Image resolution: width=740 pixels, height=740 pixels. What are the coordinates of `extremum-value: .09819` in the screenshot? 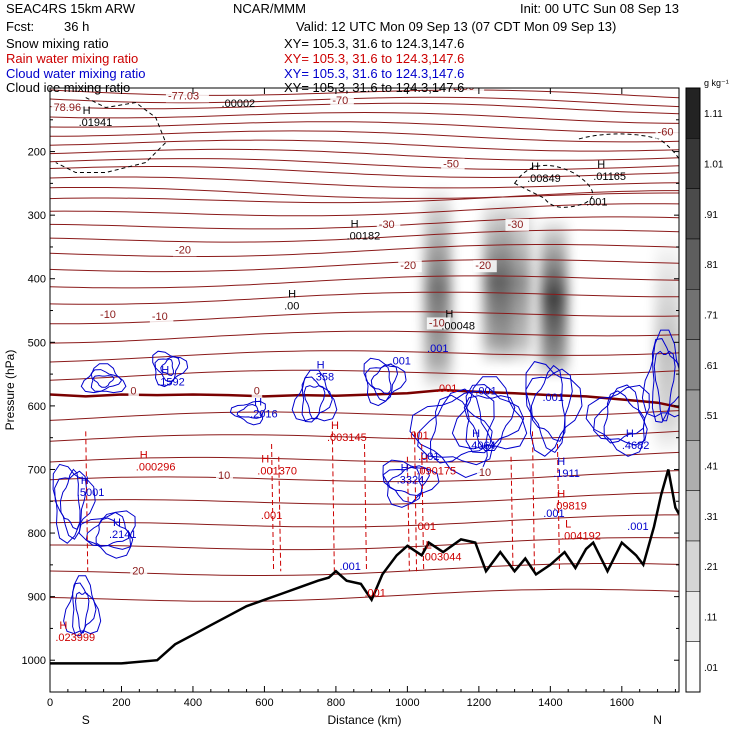 It's located at (570, 507).